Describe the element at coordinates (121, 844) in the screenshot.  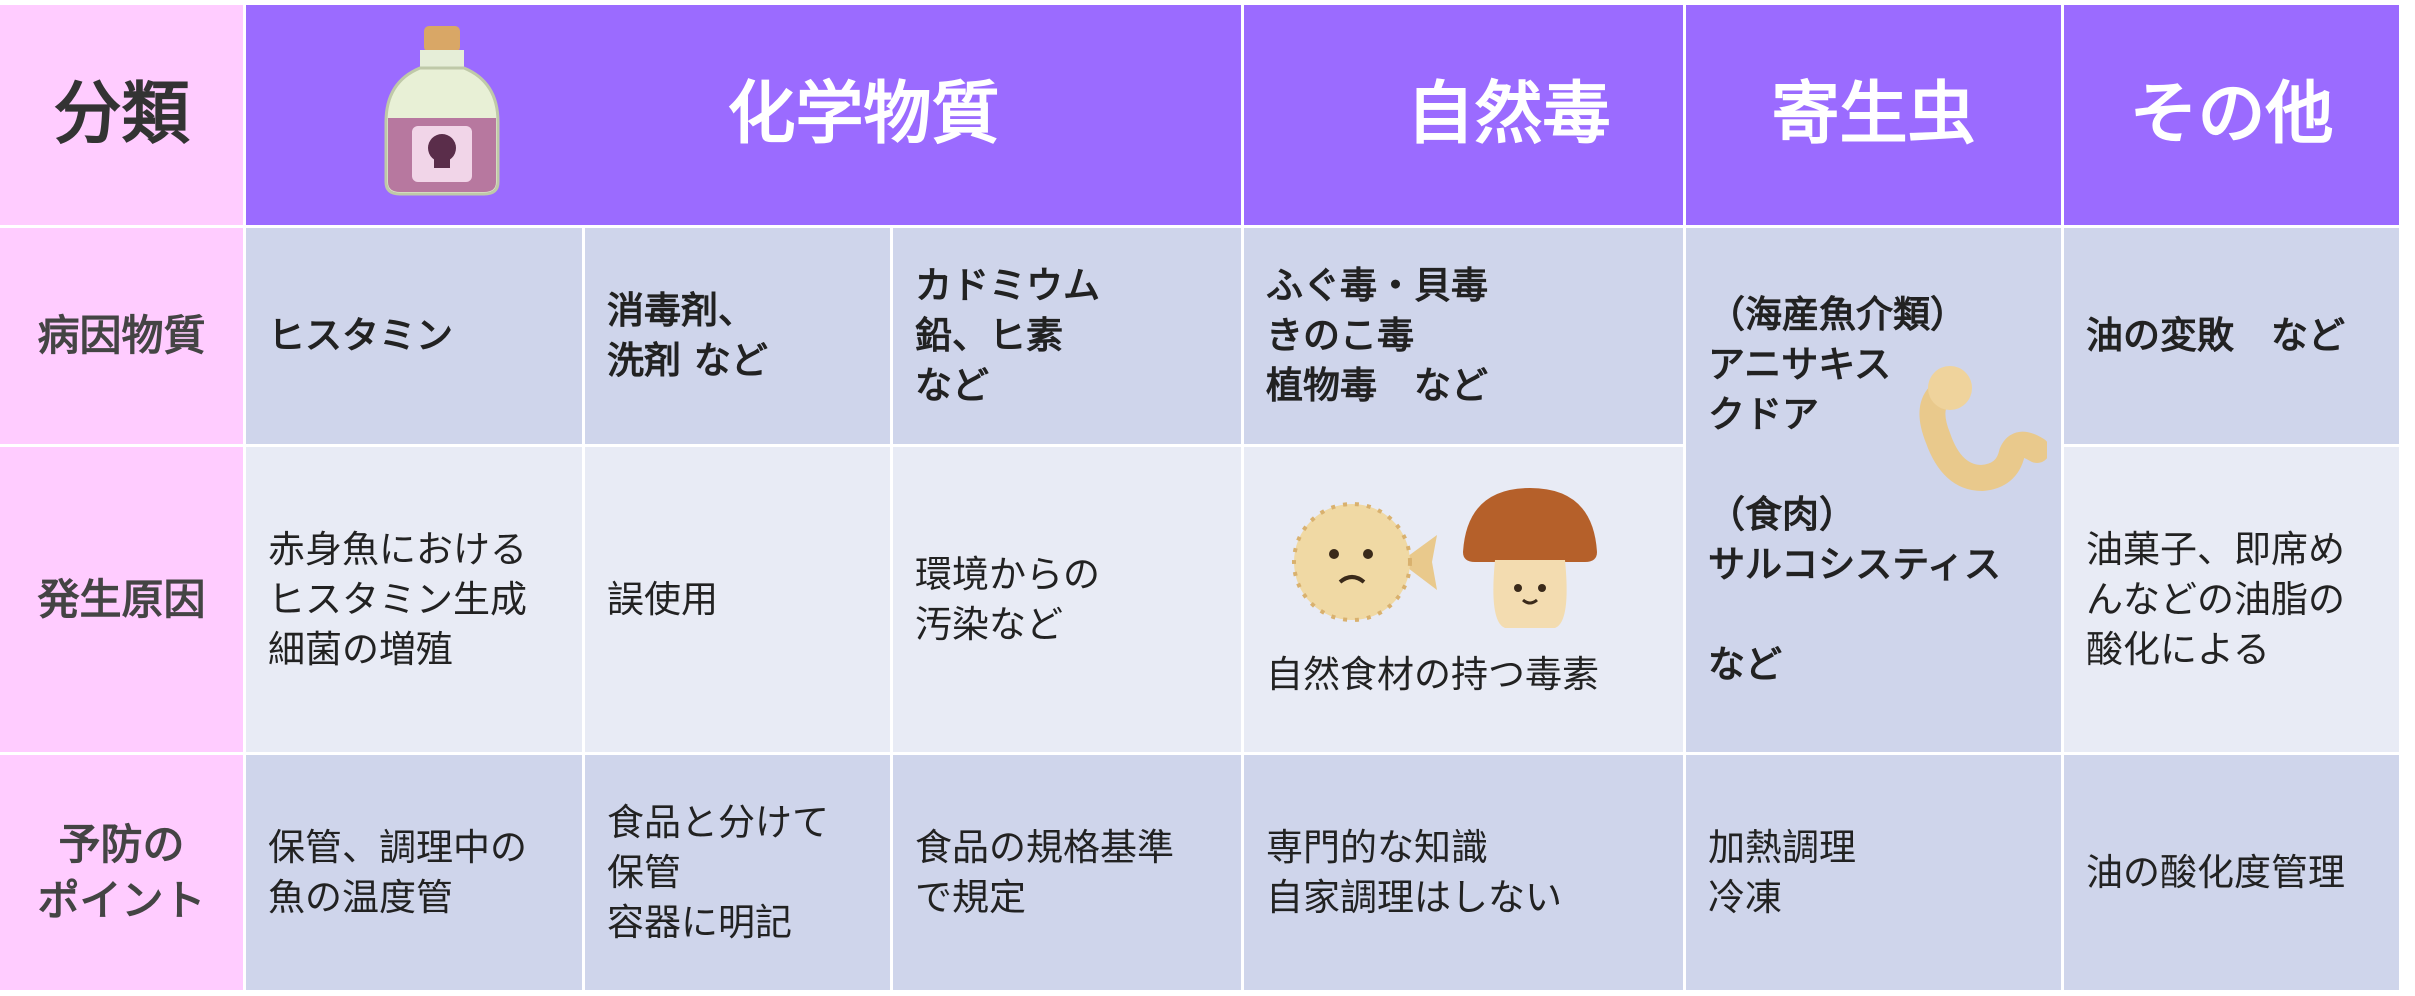
I see `row-label-text: 予防の` at that location.